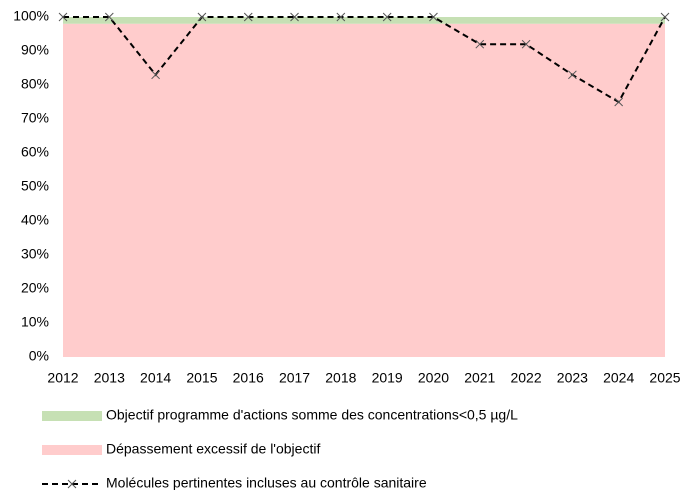 This screenshot has width=686, height=490. Describe the element at coordinates (62, 378) in the screenshot. I see `x-tick-label: 2012` at that location.